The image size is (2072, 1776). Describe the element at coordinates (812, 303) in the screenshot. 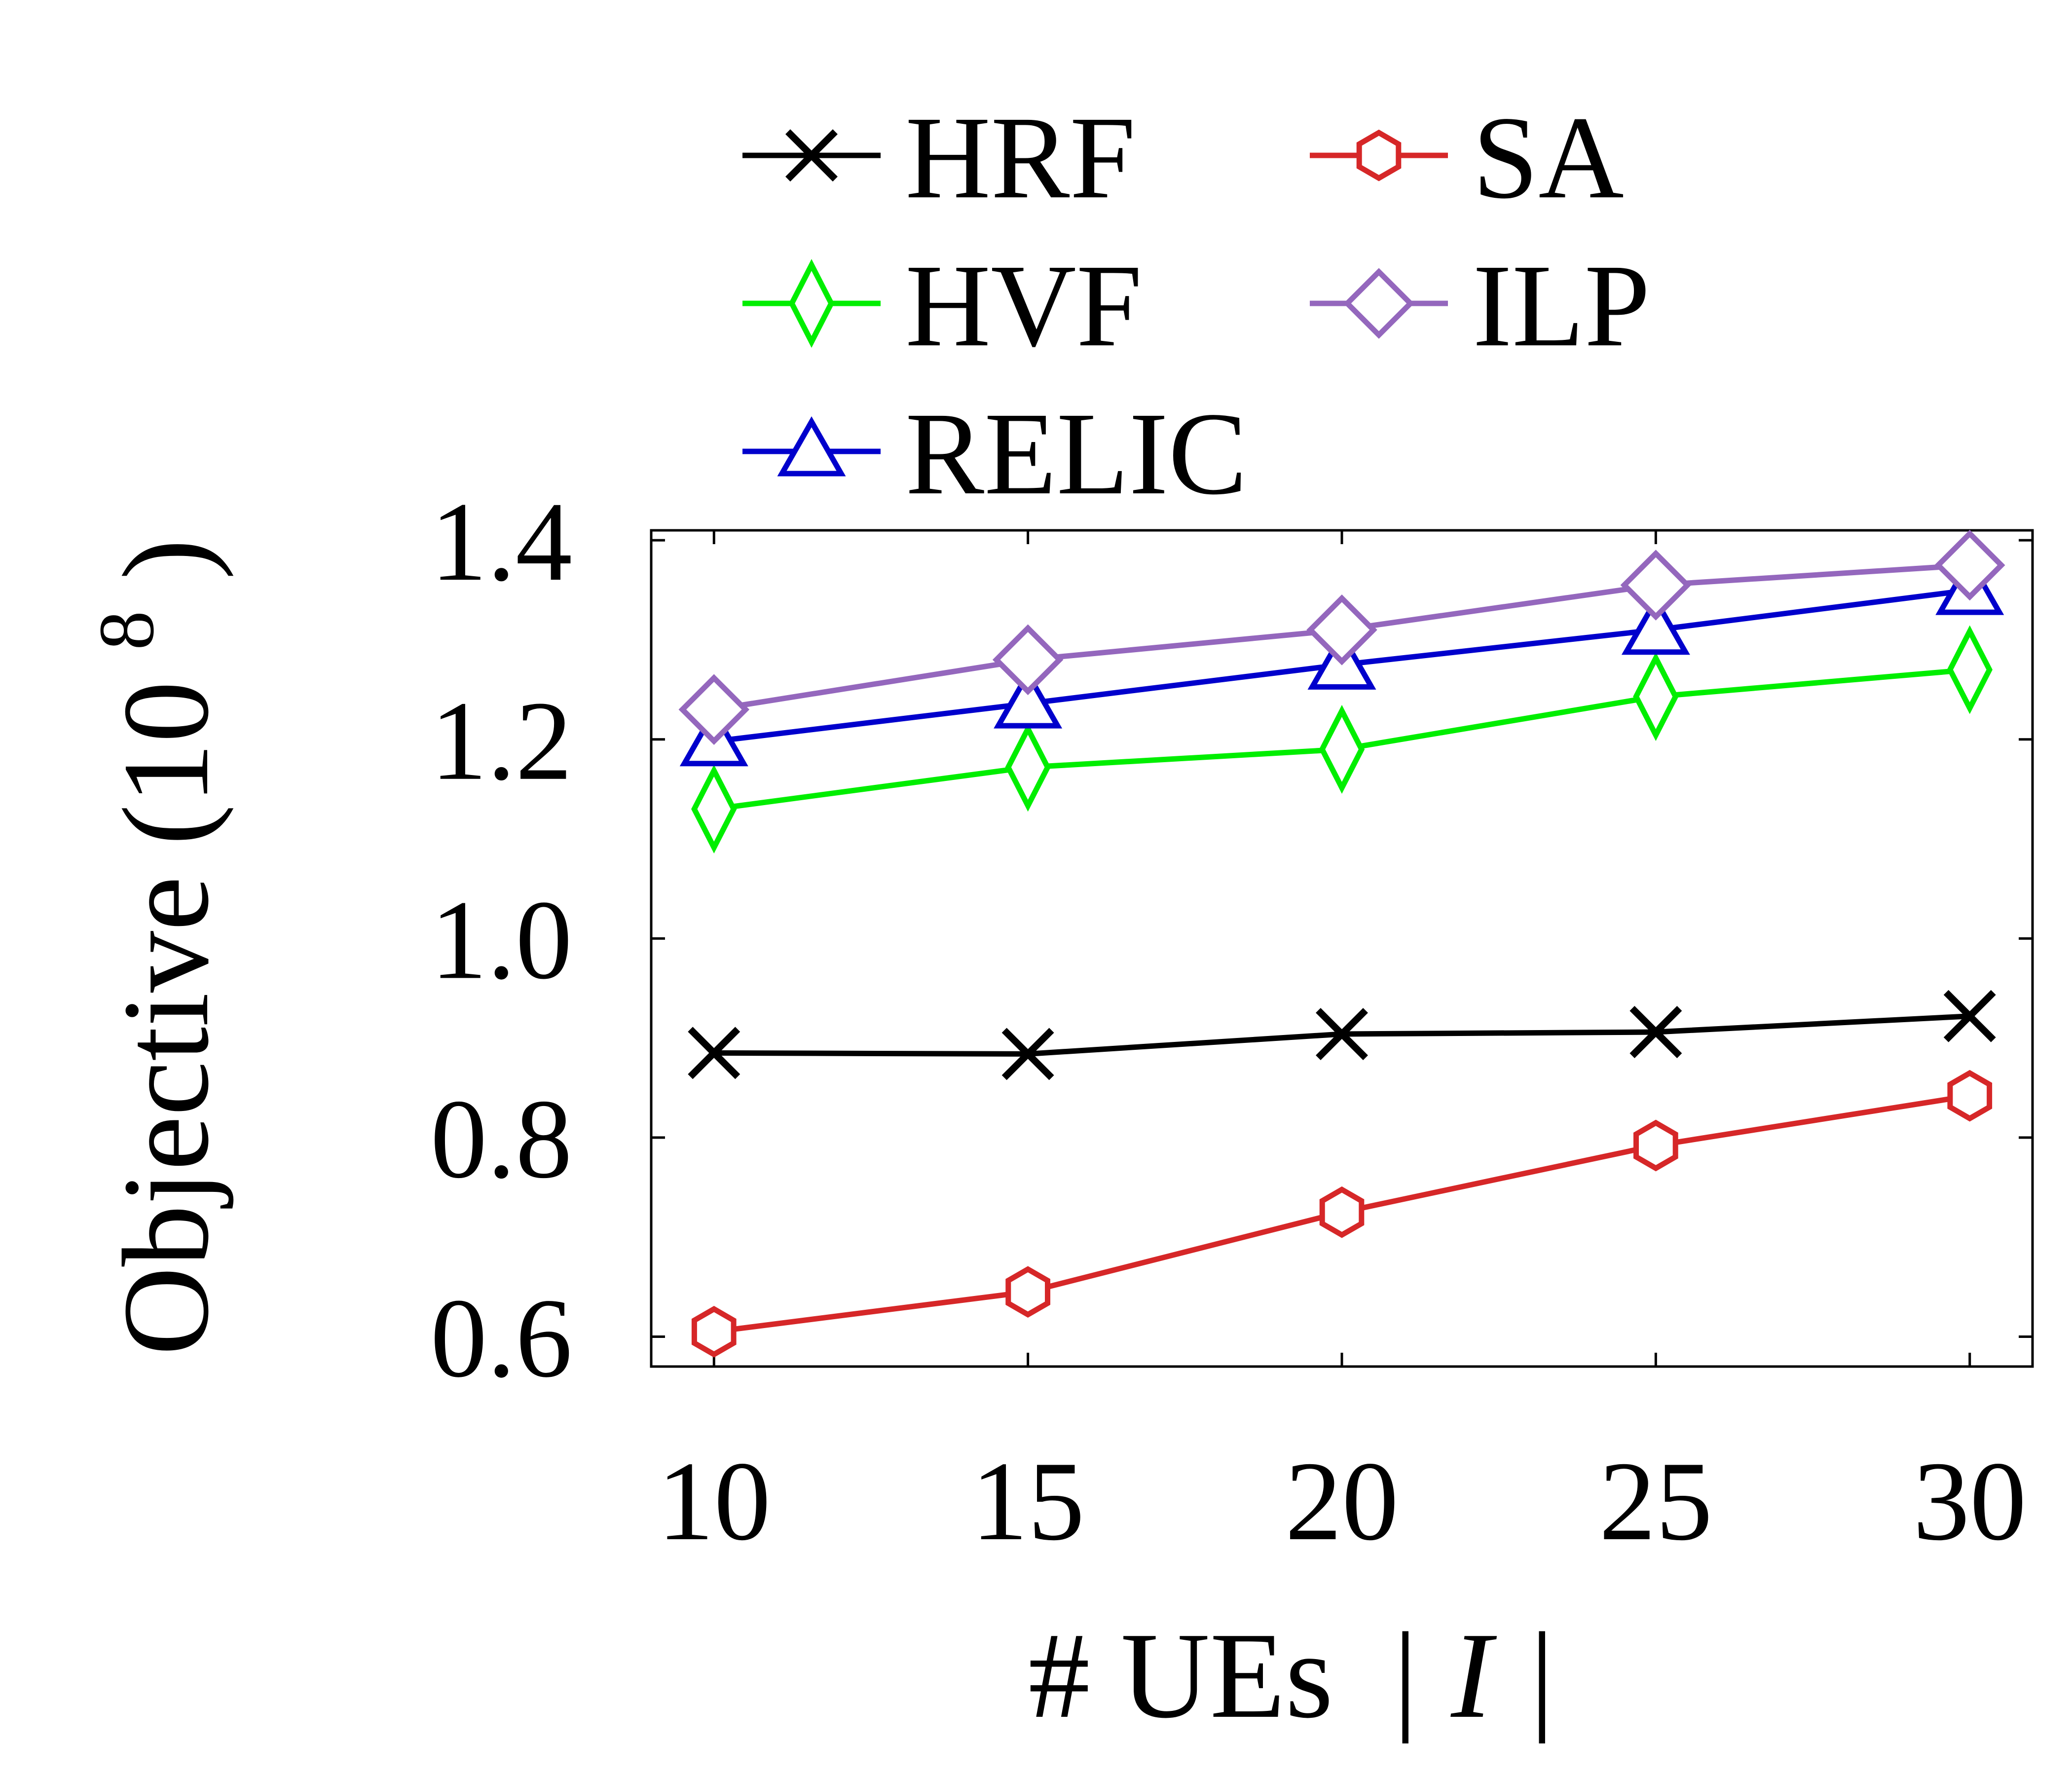

I see `legend-marker-hvf` at that location.